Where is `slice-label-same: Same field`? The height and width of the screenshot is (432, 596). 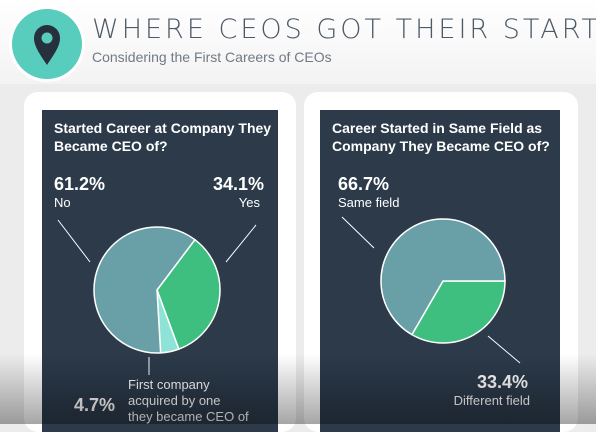 slice-label-same: Same field is located at coordinates (368, 202).